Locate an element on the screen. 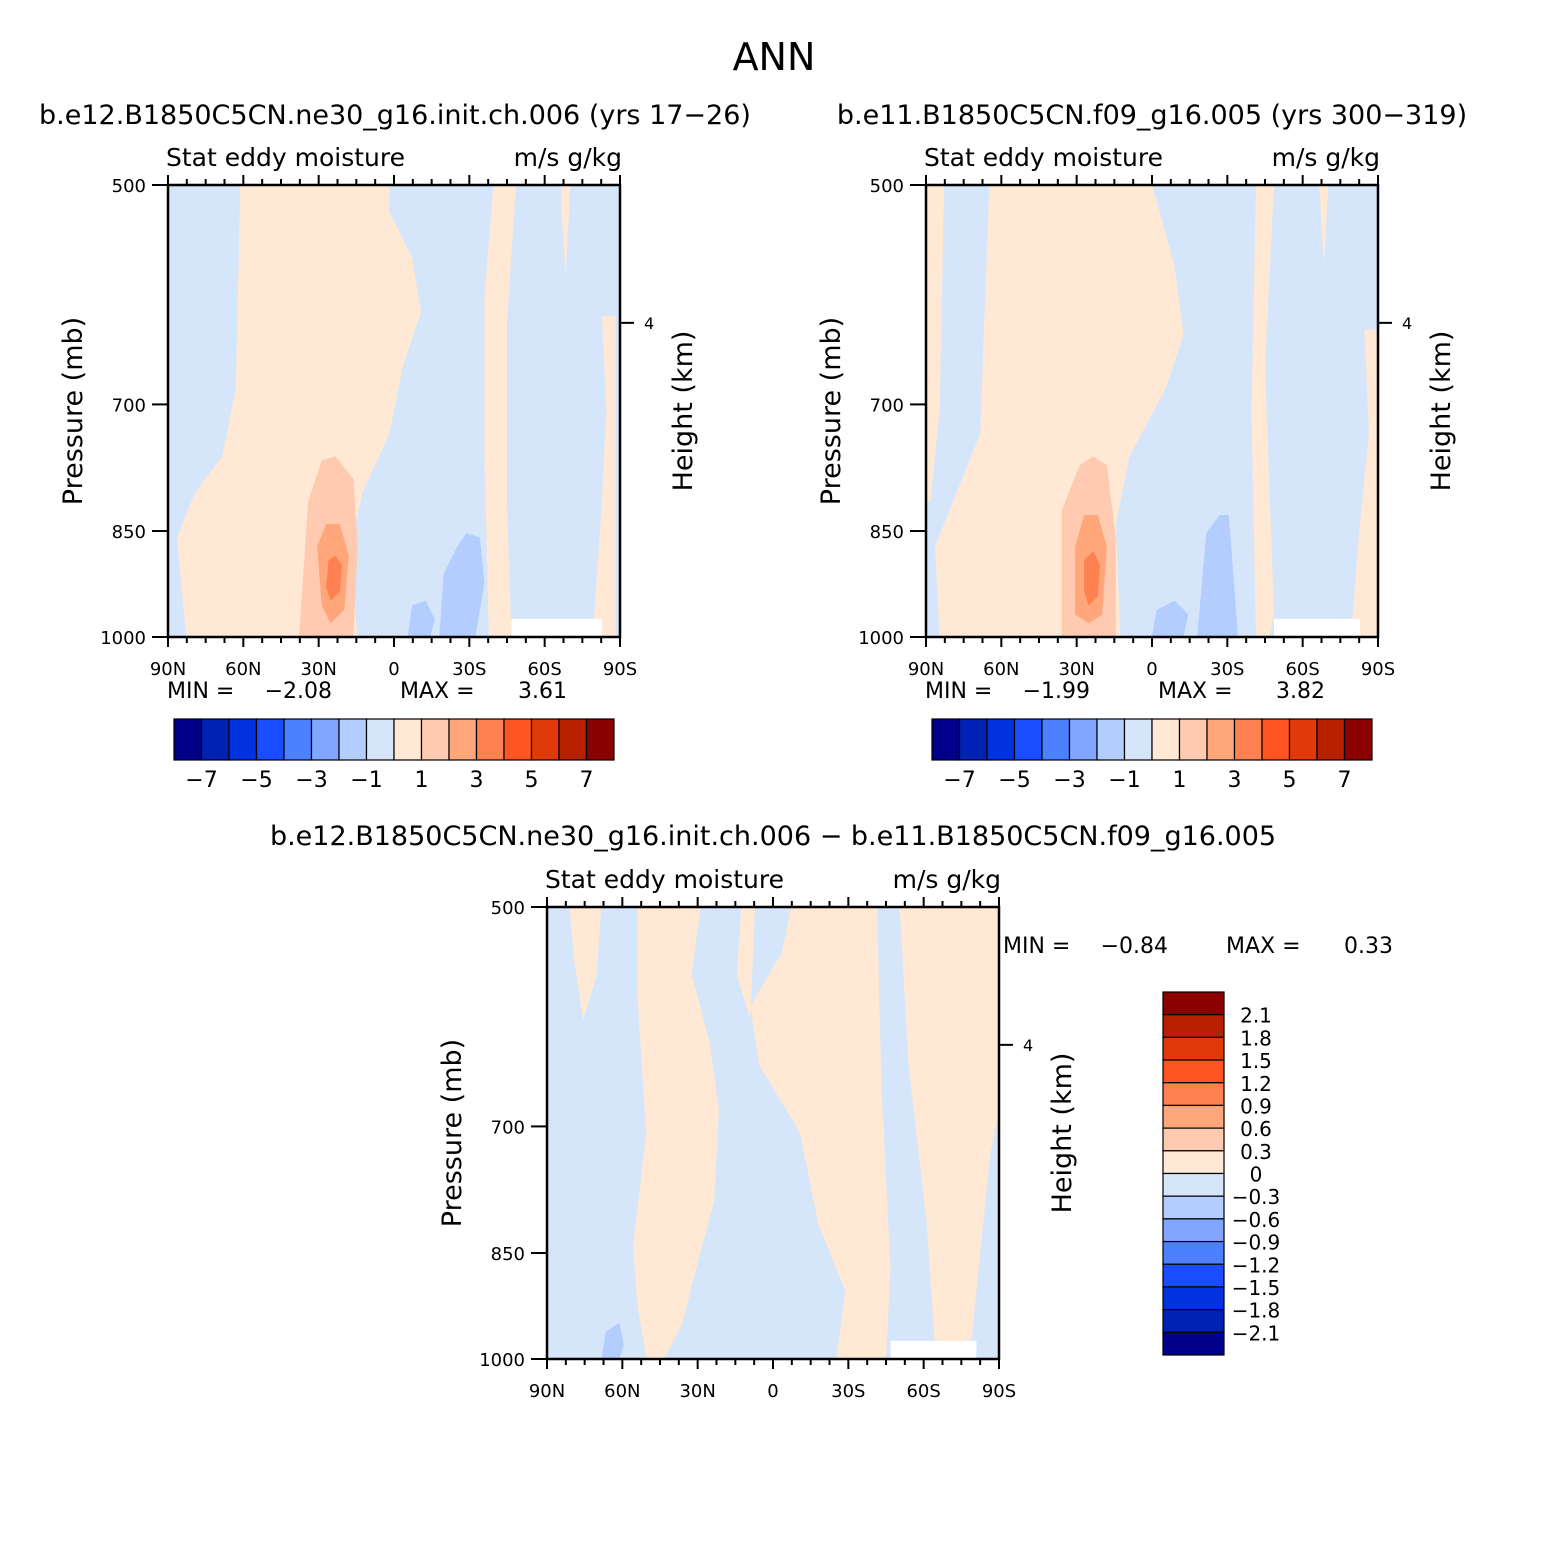  y-tick-label: 850 is located at coordinates (887, 532).